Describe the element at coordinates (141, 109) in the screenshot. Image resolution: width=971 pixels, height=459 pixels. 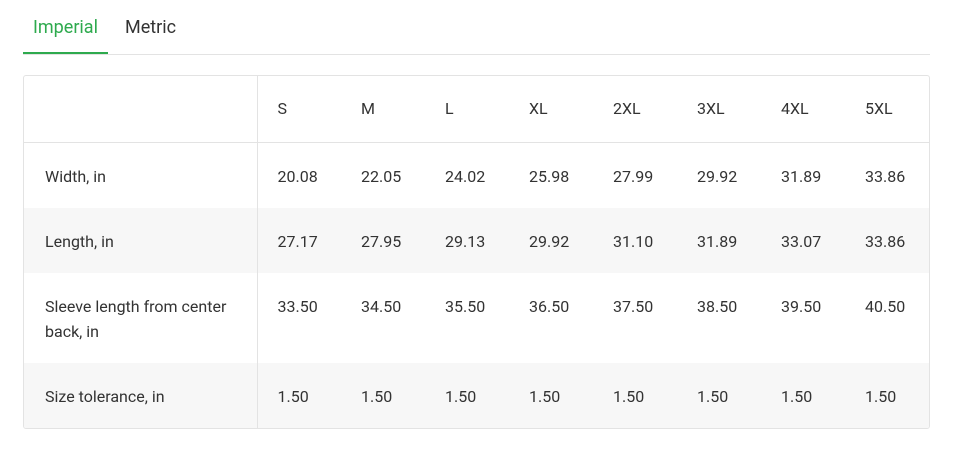
I see `corner-cell` at that location.